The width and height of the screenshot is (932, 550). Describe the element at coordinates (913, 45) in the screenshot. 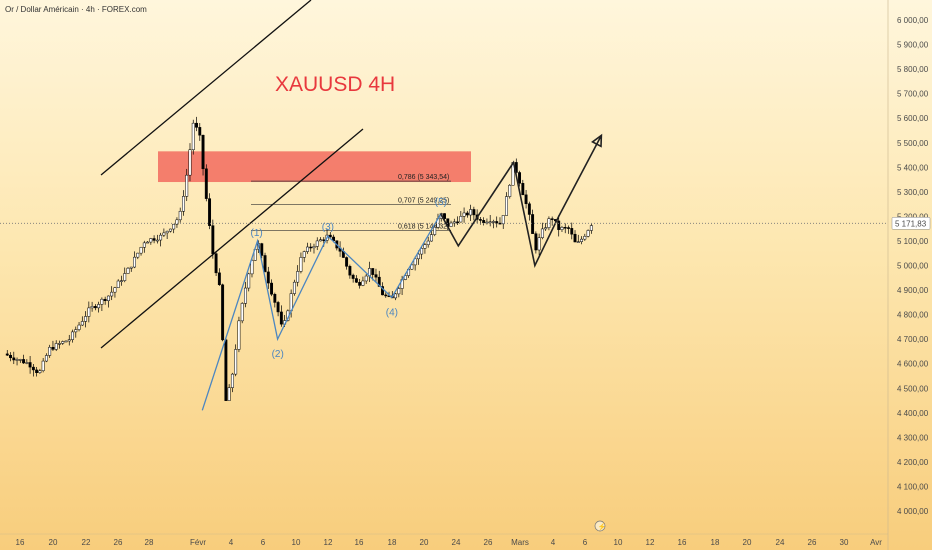

I see `price-tick-label: 5 900,00` at that location.